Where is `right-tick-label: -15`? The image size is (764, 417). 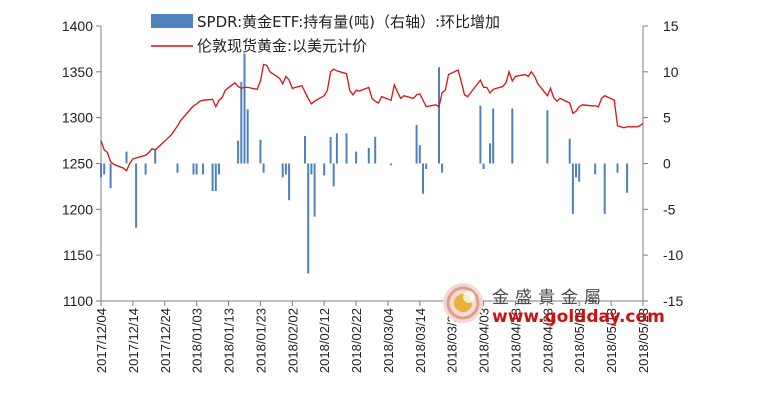
right-tick-label: -15 is located at coordinates (673, 301).